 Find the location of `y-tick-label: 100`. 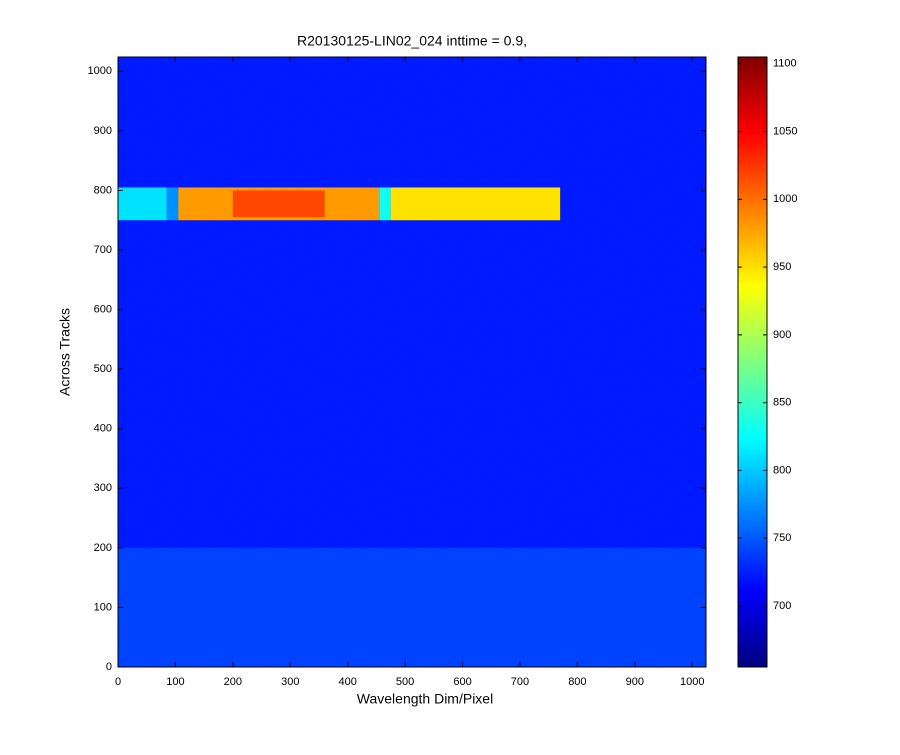

y-tick-label: 100 is located at coordinates (103, 607).